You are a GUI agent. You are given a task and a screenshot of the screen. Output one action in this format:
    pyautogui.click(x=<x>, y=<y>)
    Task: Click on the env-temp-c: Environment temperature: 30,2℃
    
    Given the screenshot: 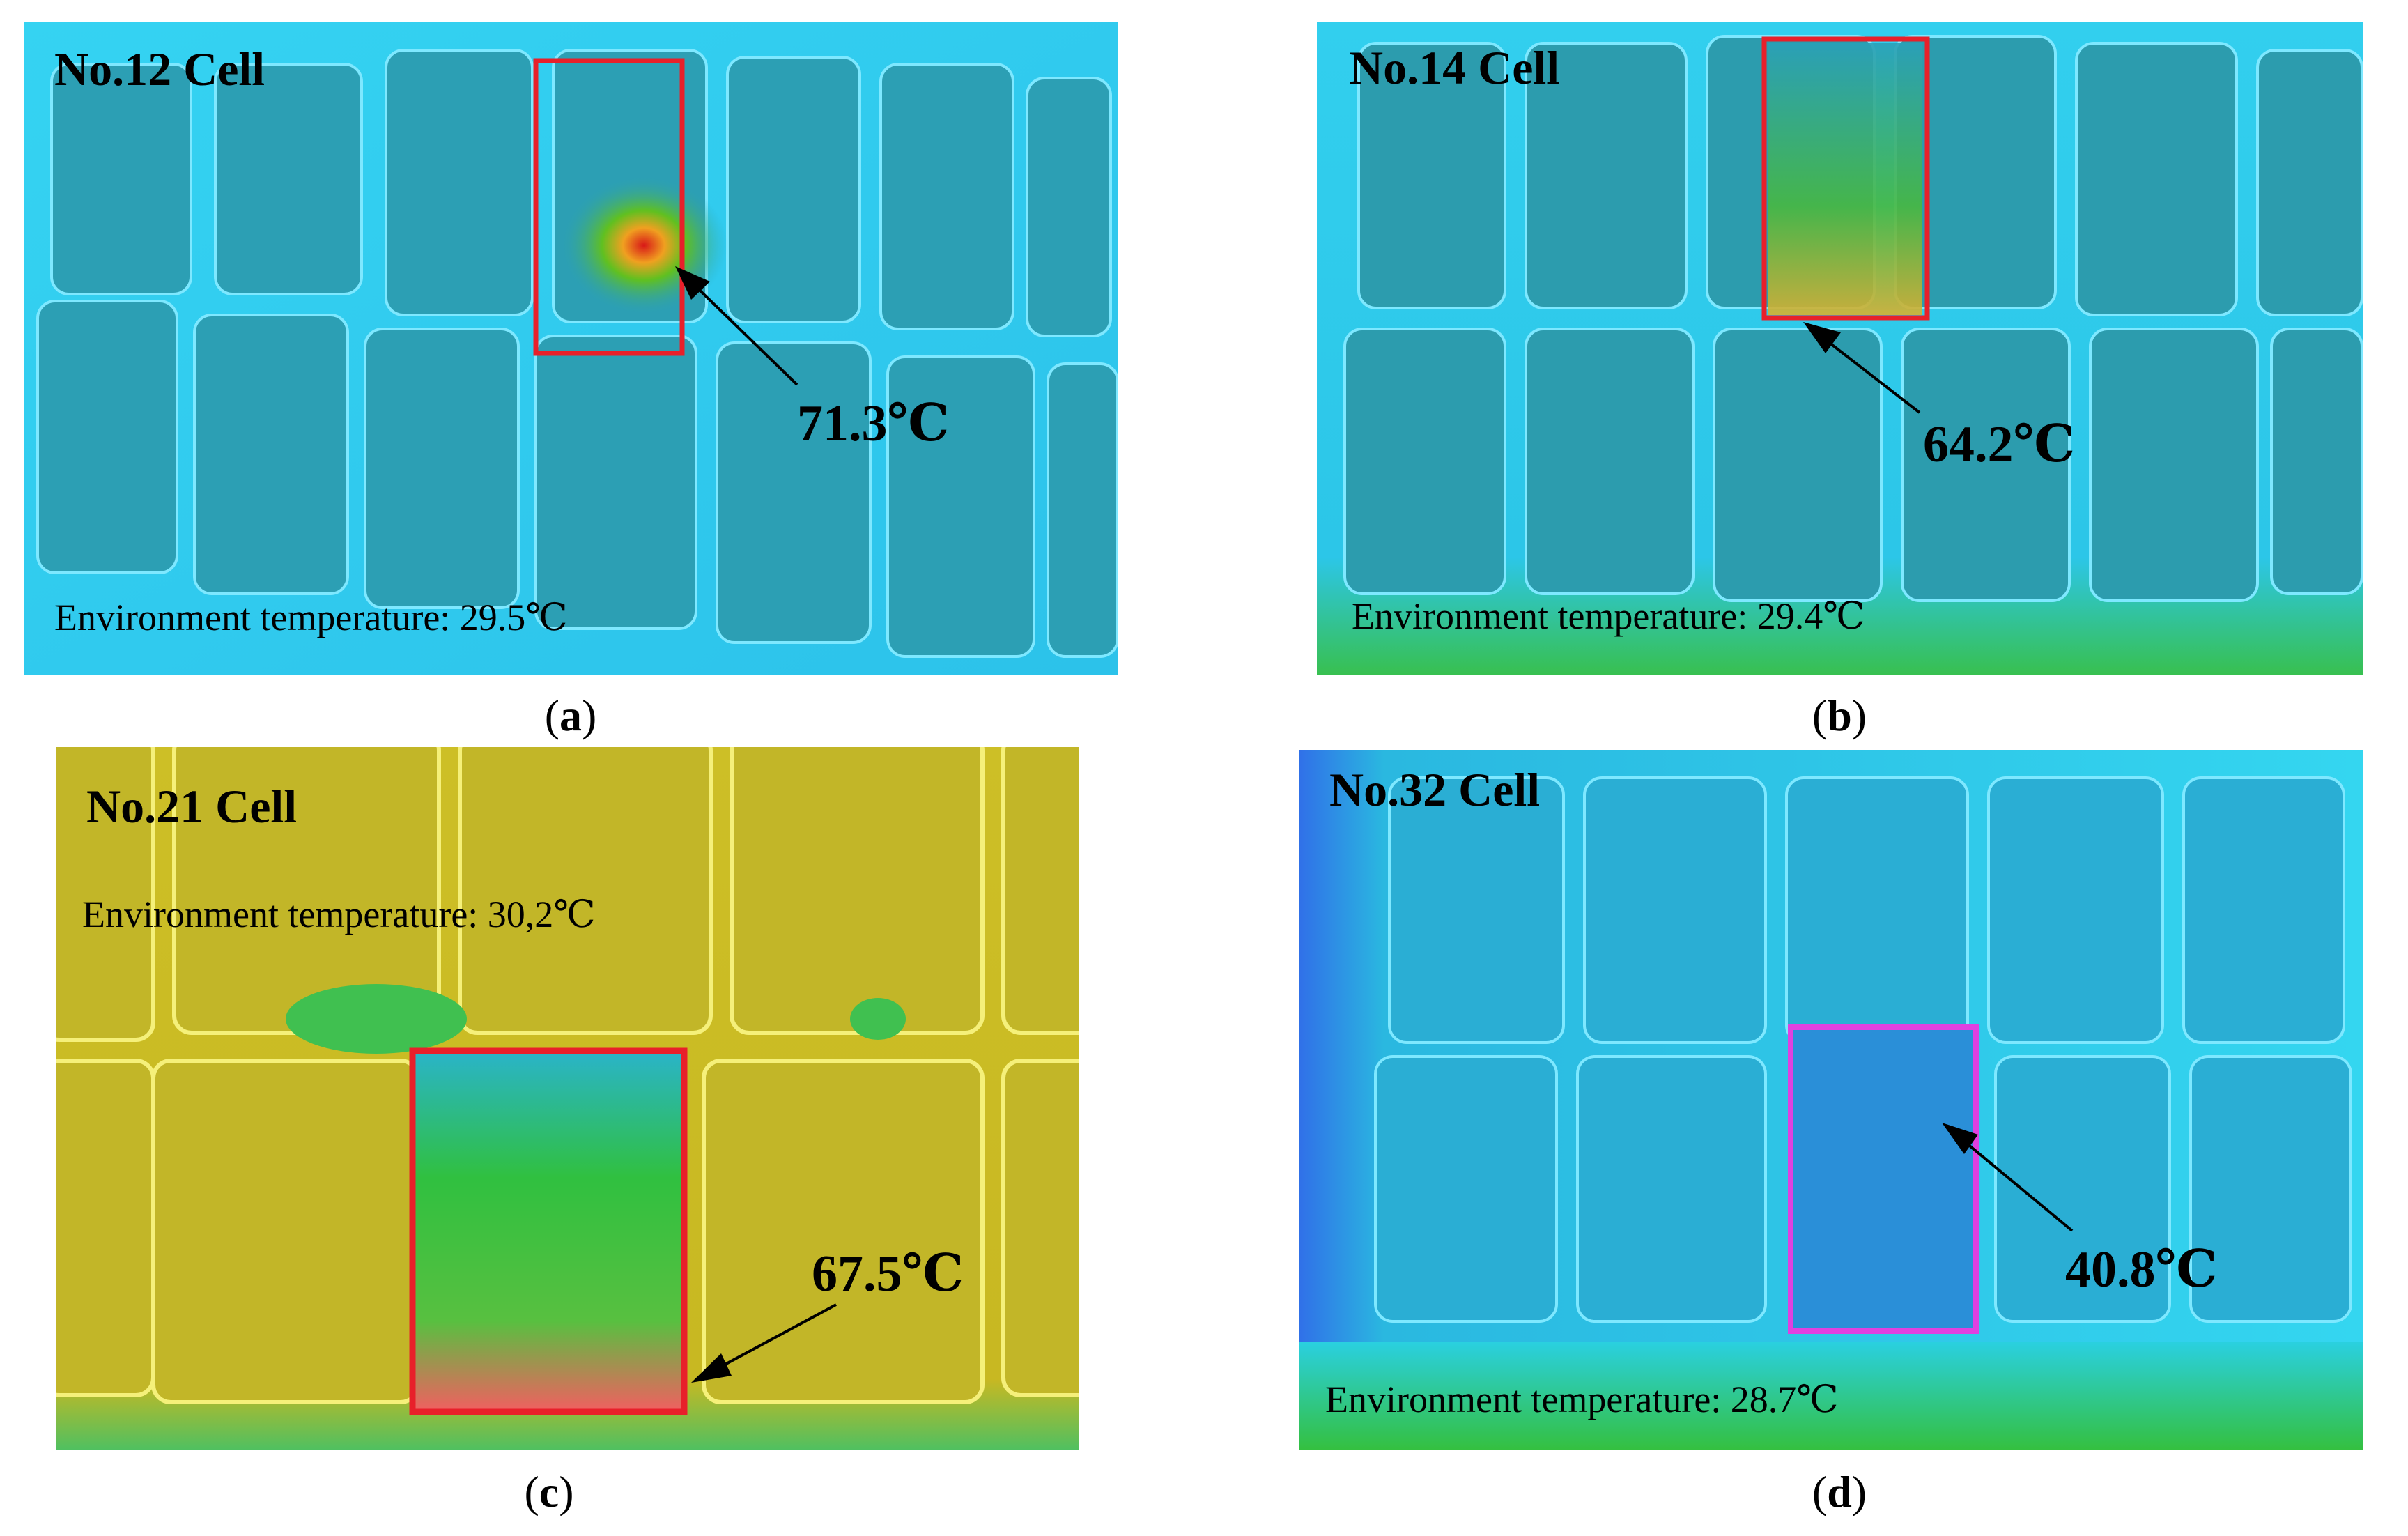 What is the action you would take?
    pyautogui.click(x=339, y=914)
    